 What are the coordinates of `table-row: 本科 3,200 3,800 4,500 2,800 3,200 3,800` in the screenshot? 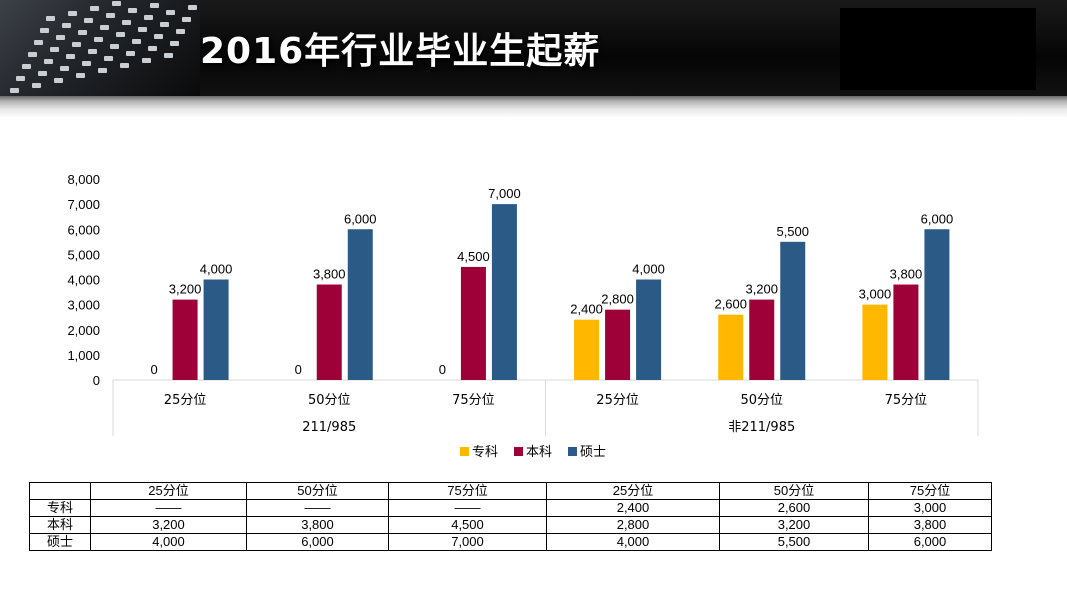 It's located at (510, 525).